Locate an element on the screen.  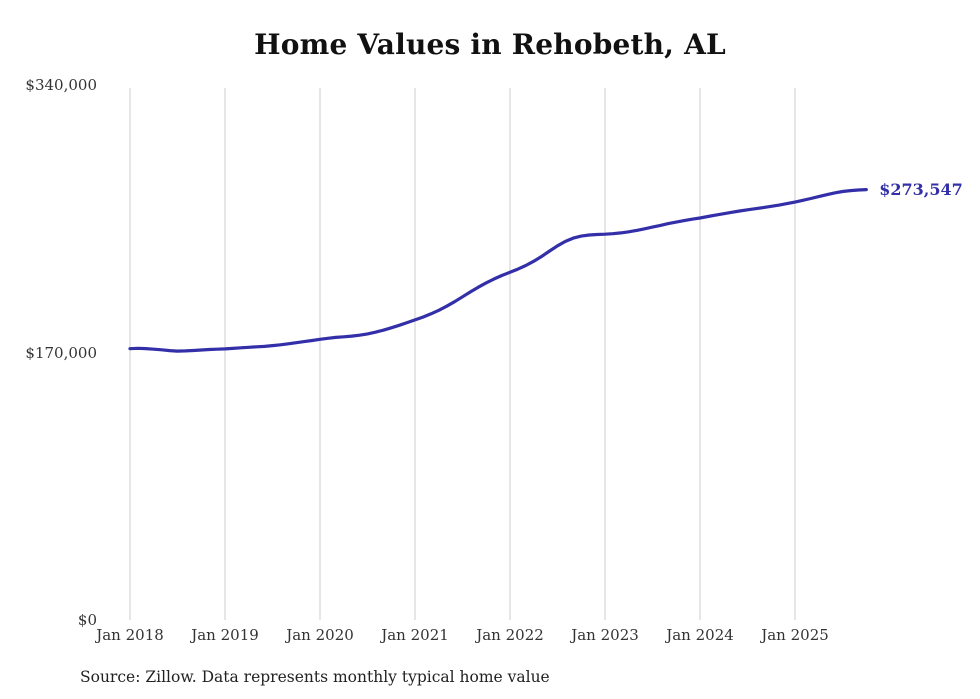
x-tick-label: Jan 2025 is located at coordinates (795, 635).